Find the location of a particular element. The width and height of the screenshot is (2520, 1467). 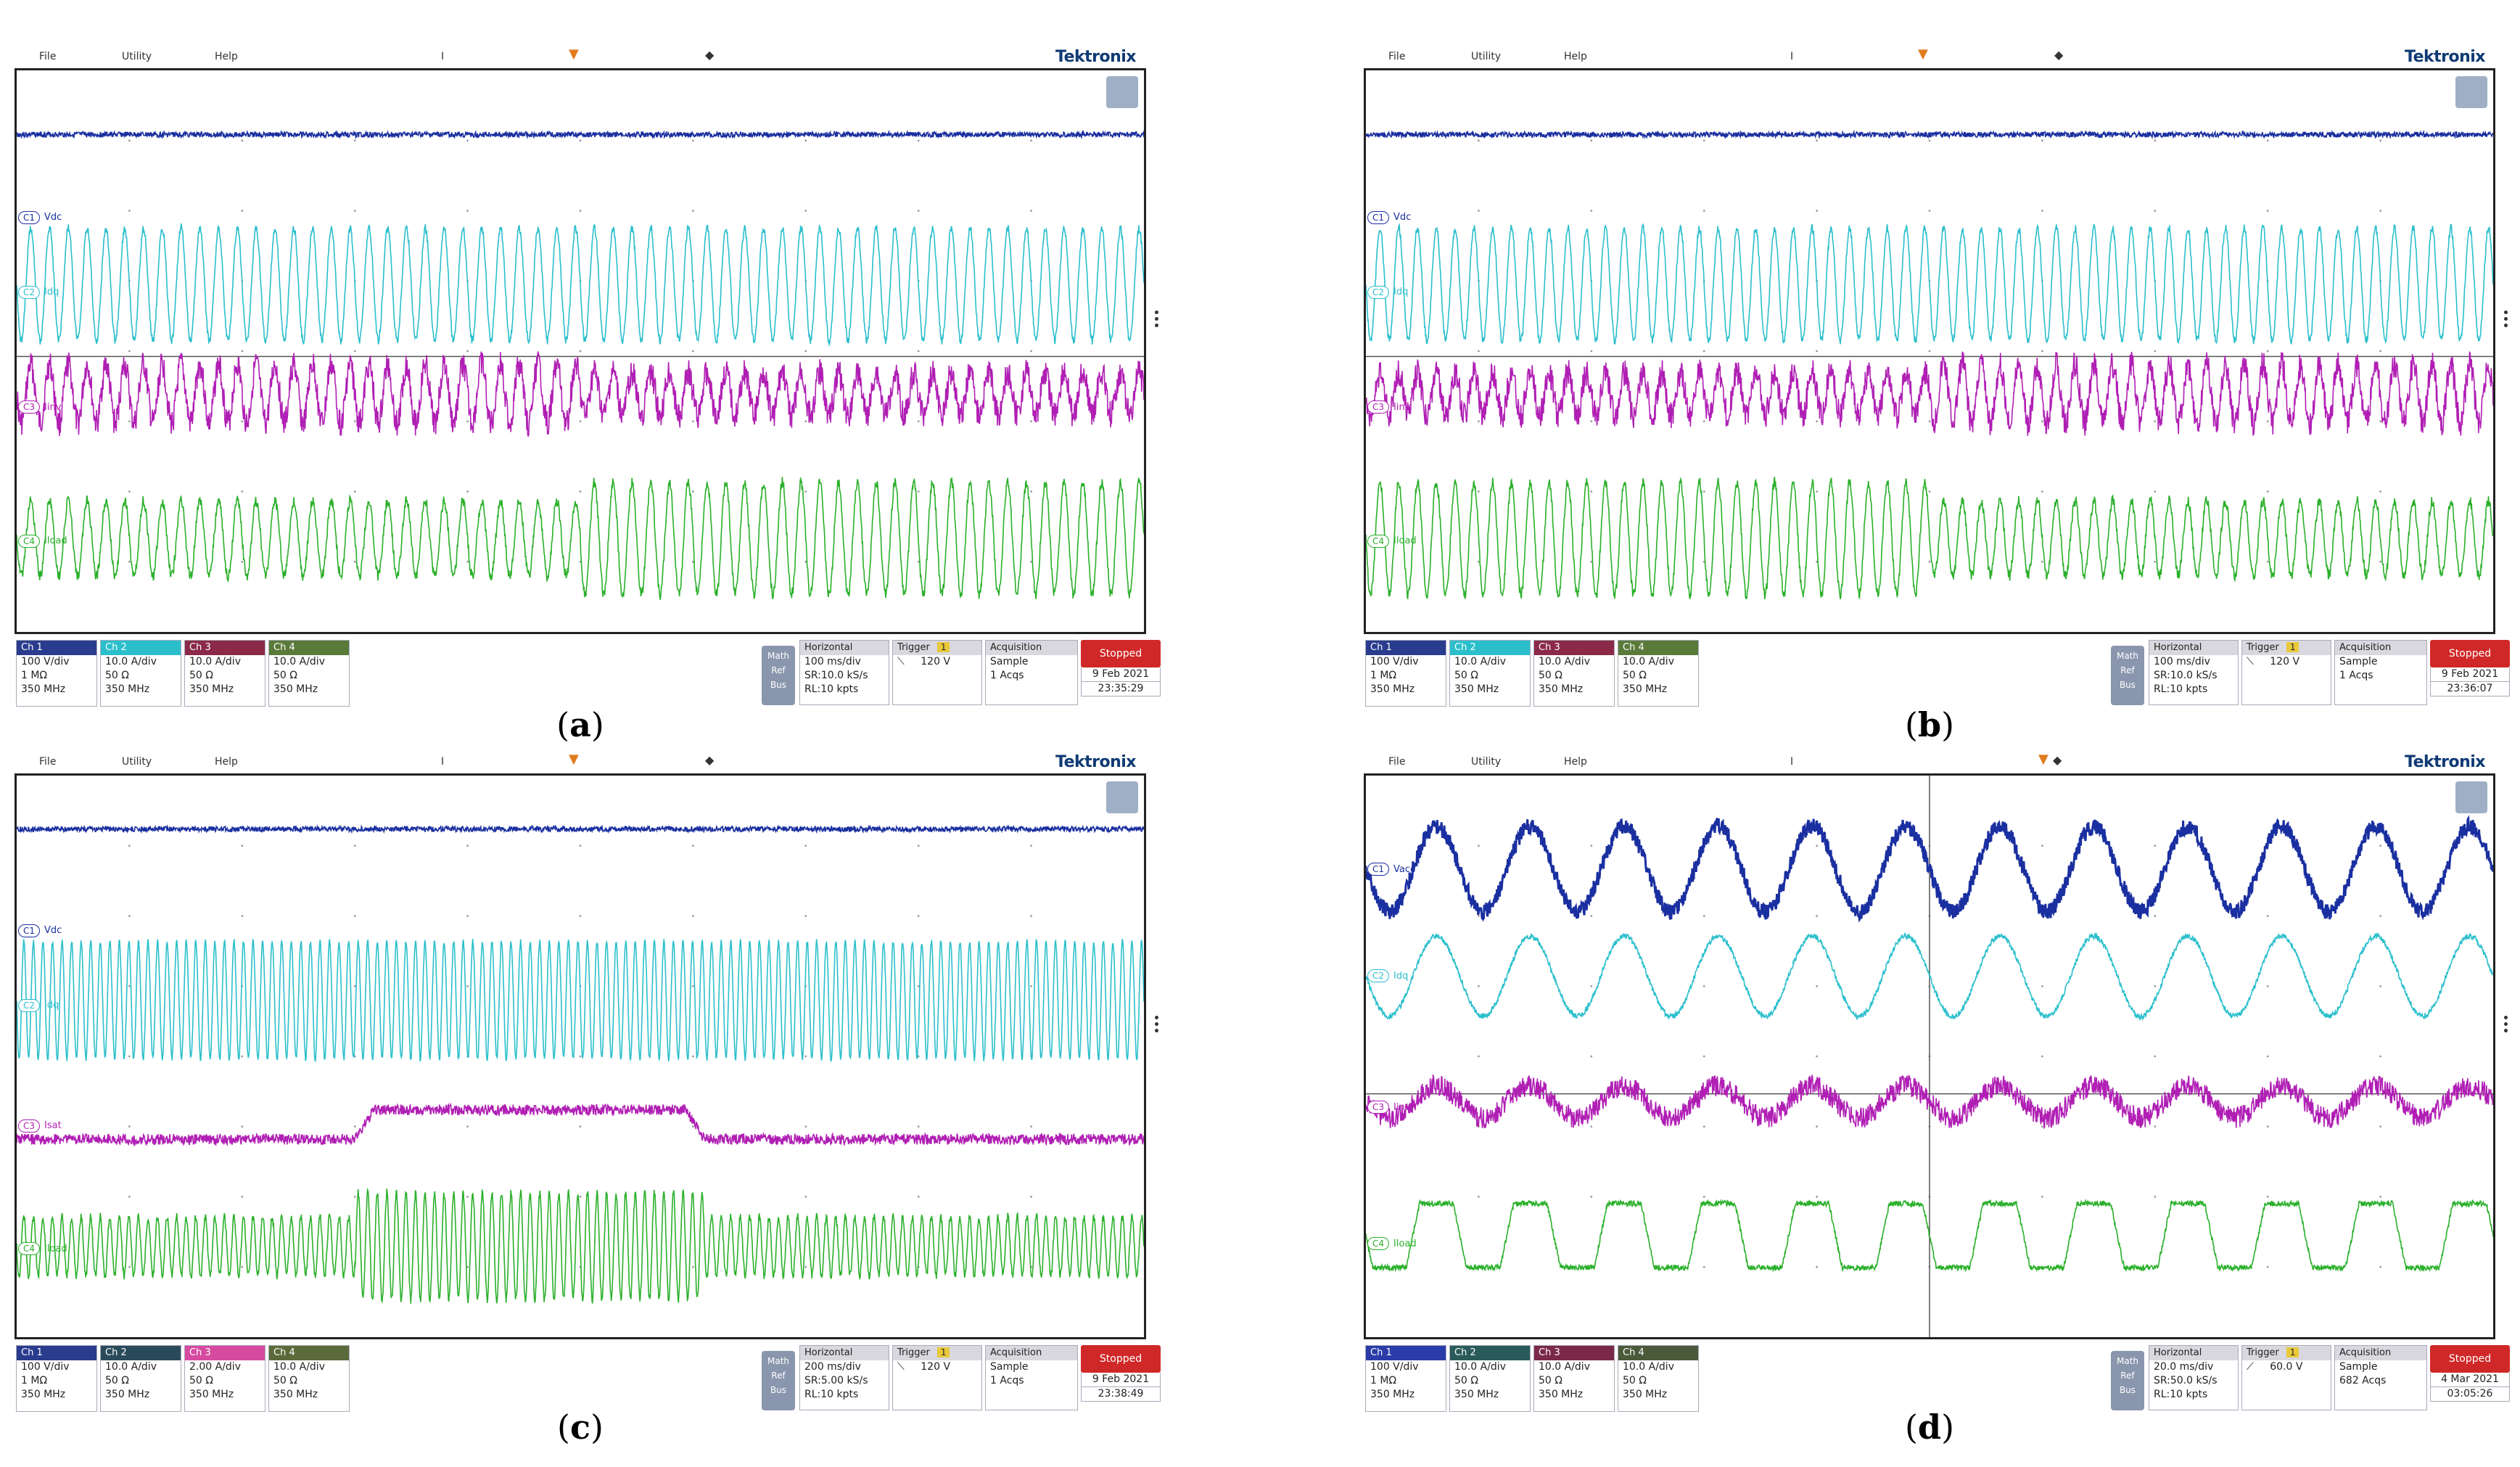

run-stop-status: Stopped 9 Feb 2021 23:35:29 is located at coordinates (1121, 672).